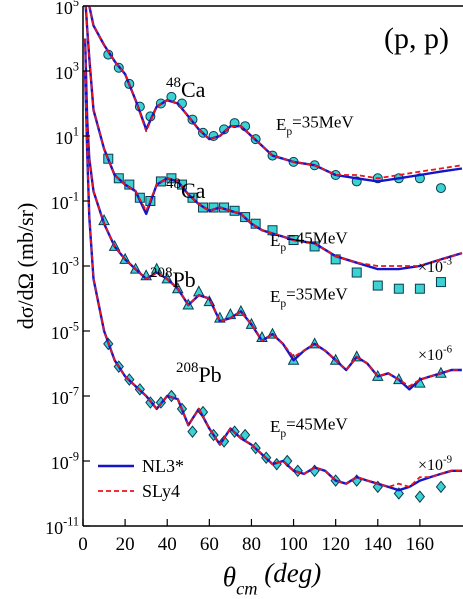  Describe the element at coordinates (67, 9) in the screenshot. I see `y-tick-label: 105` at that location.